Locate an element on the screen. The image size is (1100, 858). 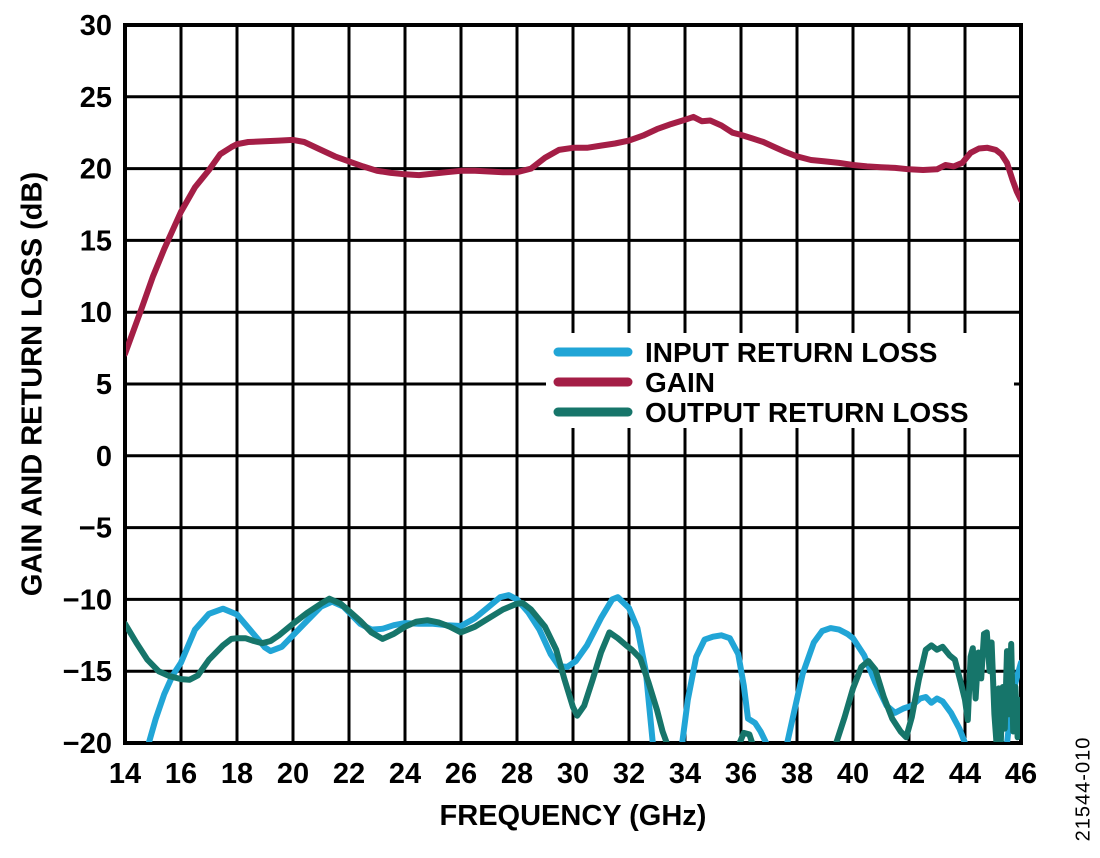
x-axis-title: FREQUENCY (GHz) is located at coordinates (573, 816).